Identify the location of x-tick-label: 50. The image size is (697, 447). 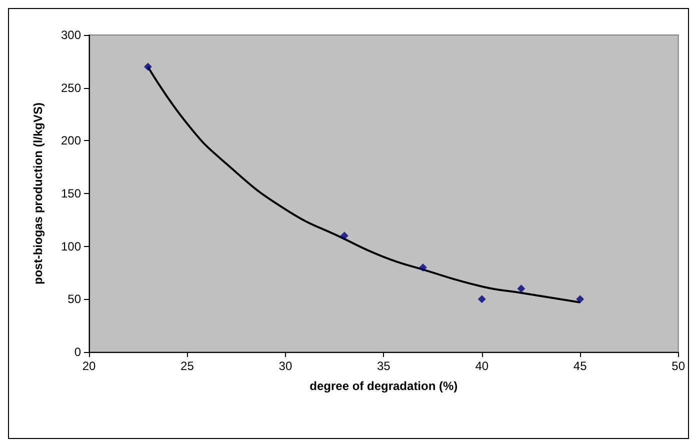
(679, 366).